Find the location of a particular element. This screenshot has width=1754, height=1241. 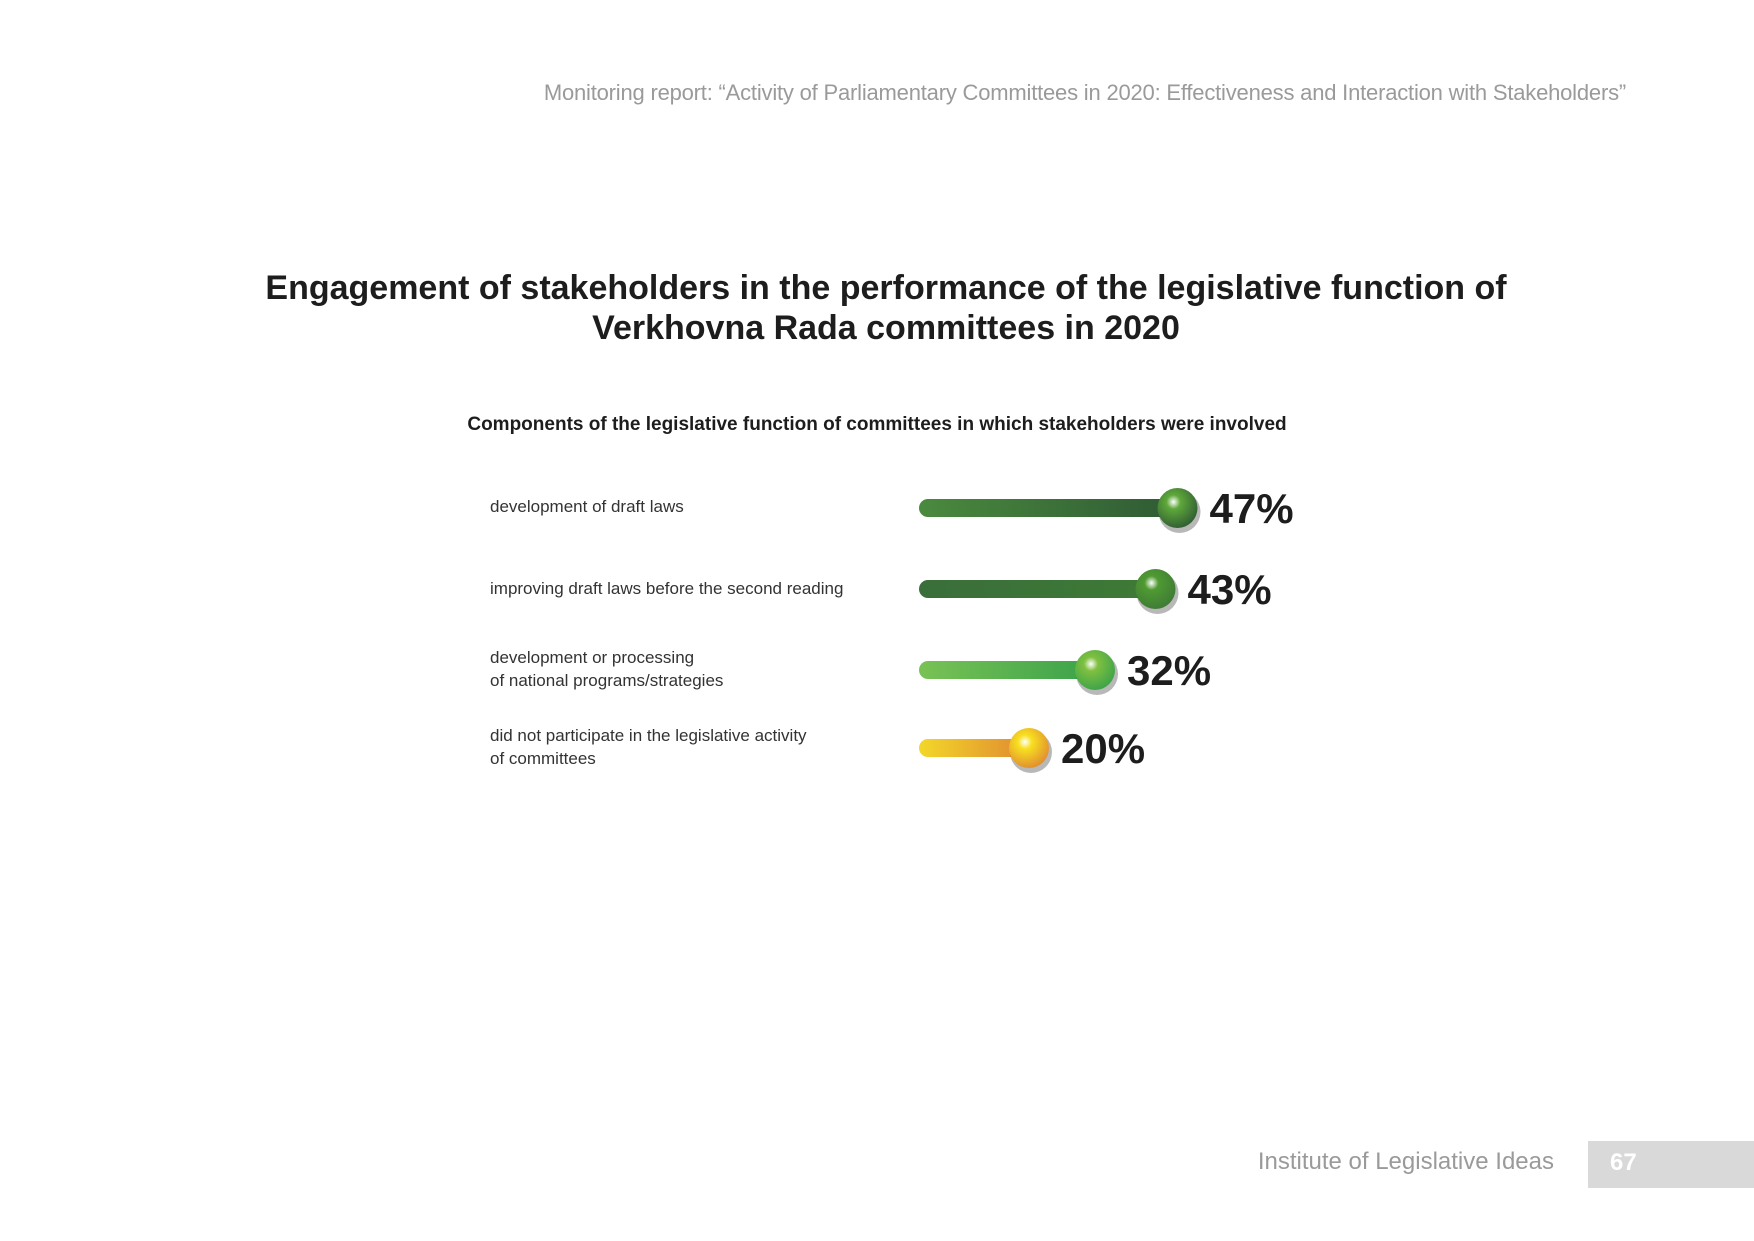

category-label: development of draft laws is located at coordinates (587, 506).